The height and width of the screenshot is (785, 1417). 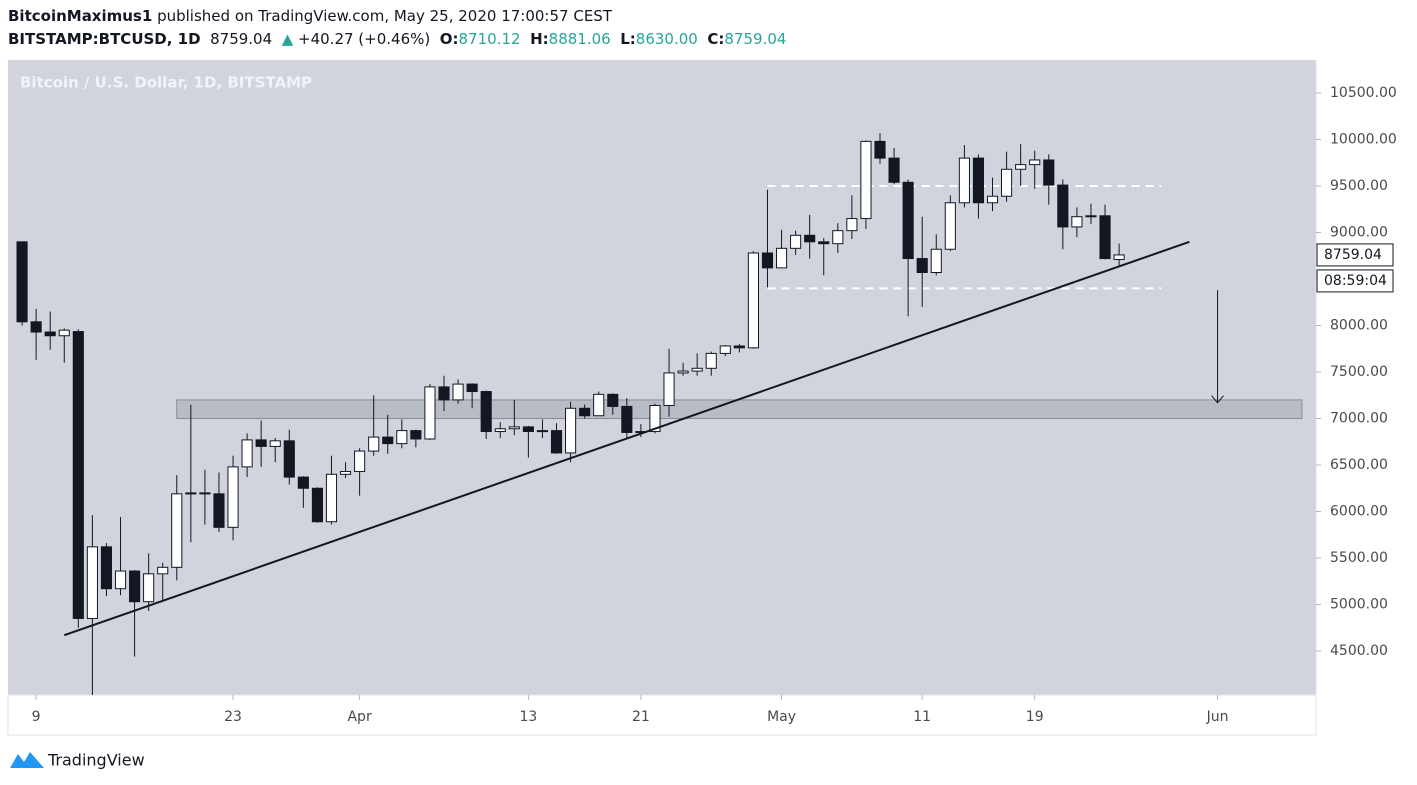 What do you see at coordinates (539, 39) in the screenshot?
I see `h-label: H:` at bounding box center [539, 39].